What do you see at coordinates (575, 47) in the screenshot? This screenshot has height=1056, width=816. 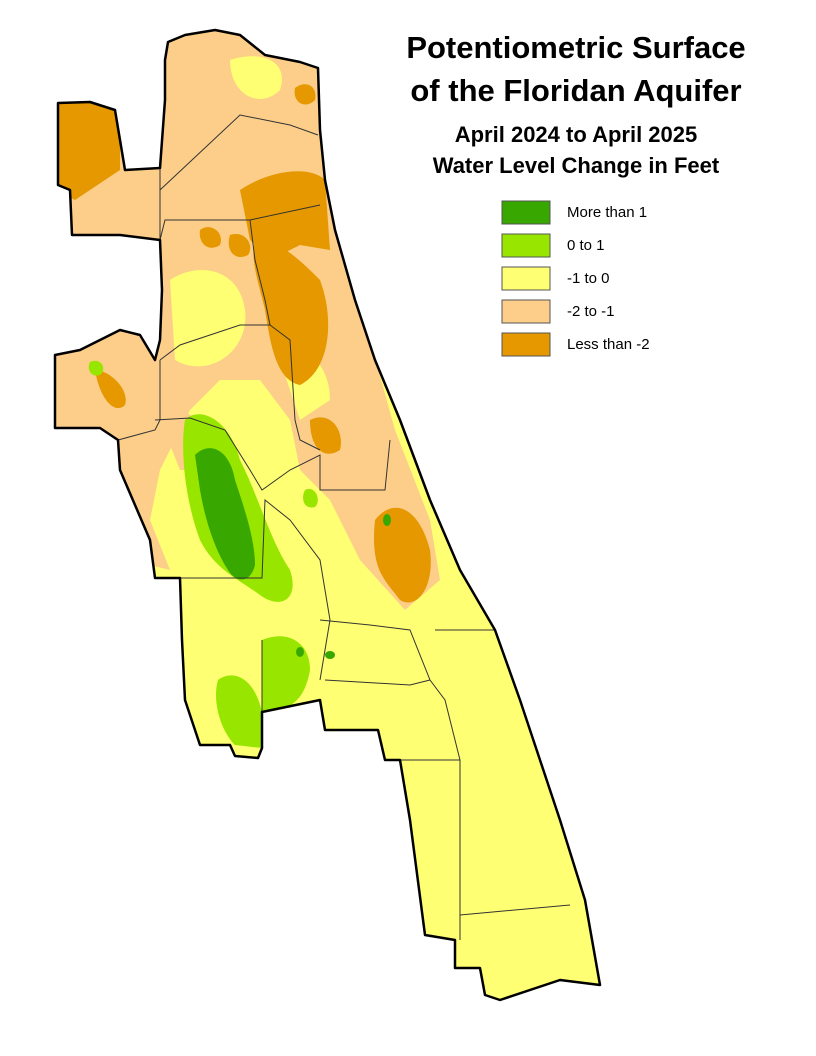 I see `title-line: Potentiometric Surface` at bounding box center [575, 47].